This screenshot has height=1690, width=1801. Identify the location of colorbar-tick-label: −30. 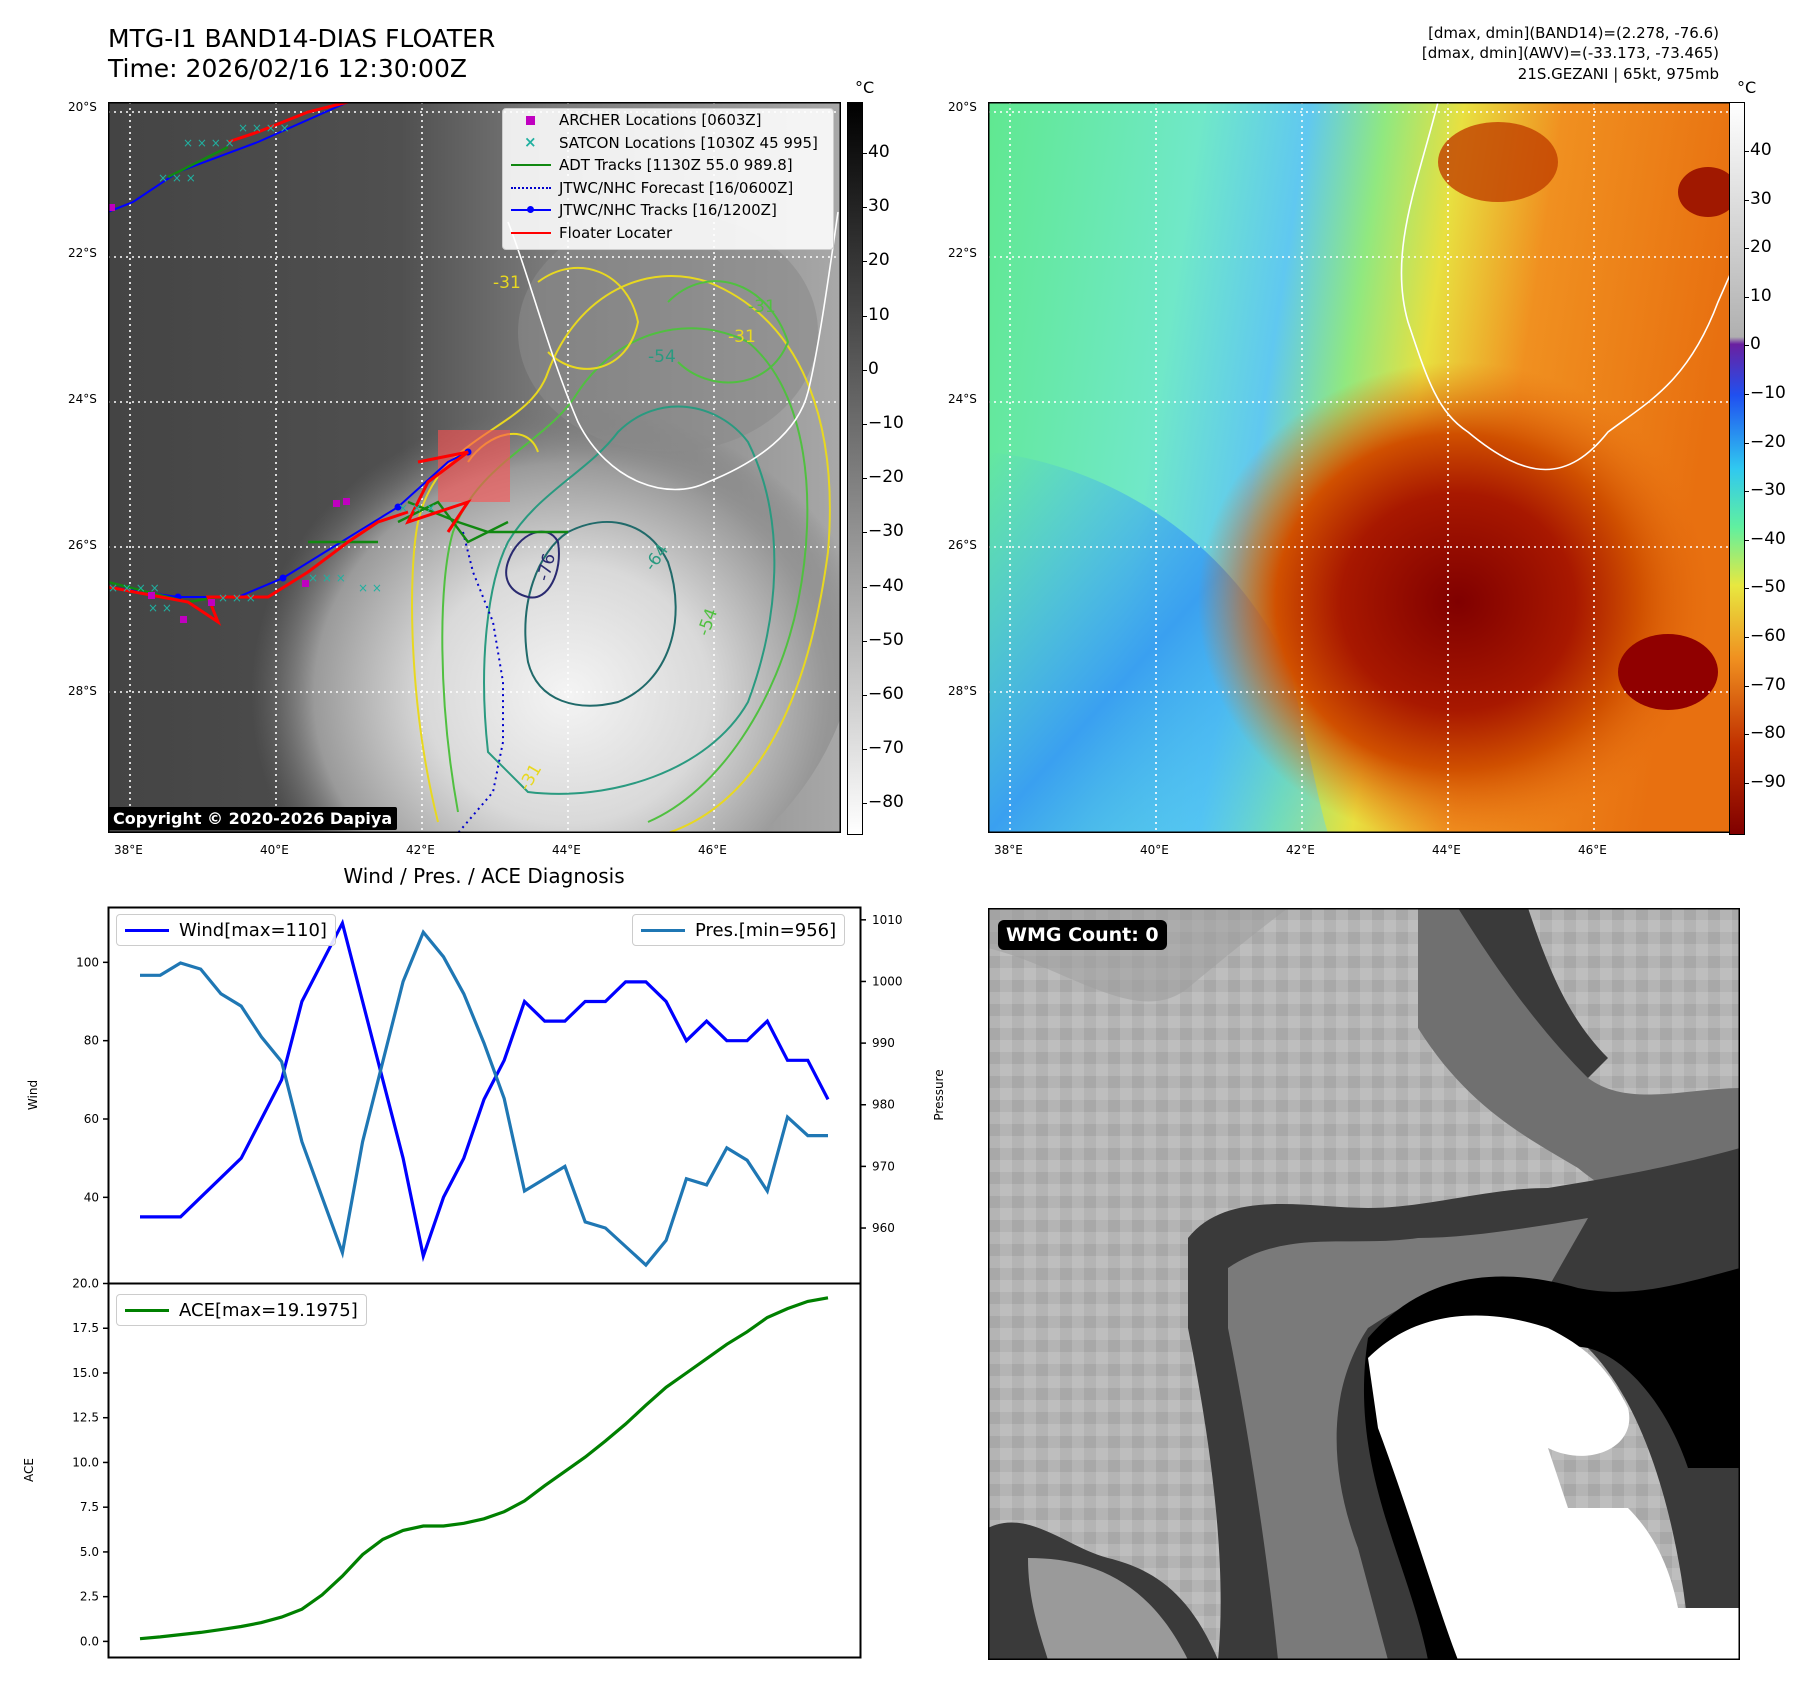
(886, 531).